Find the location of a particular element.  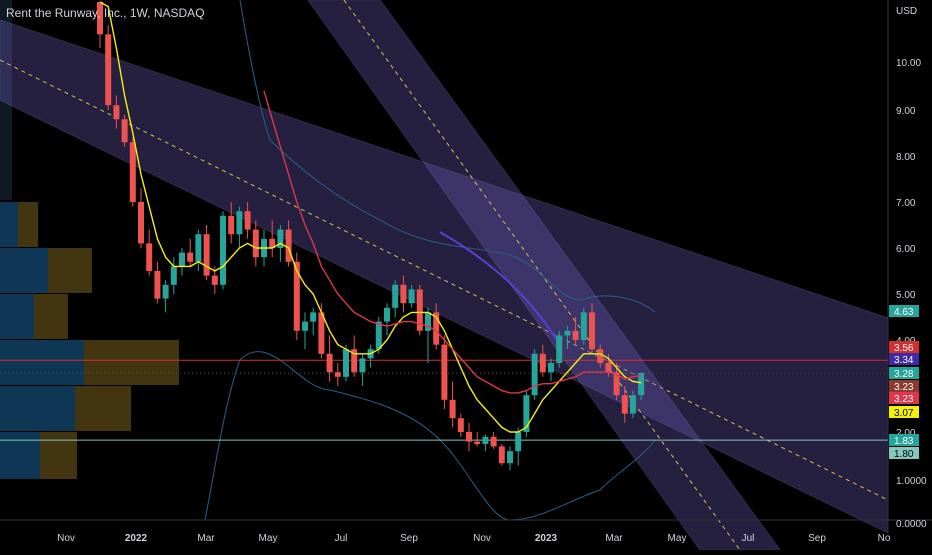

x-tick-label: No is located at coordinates (884, 538).